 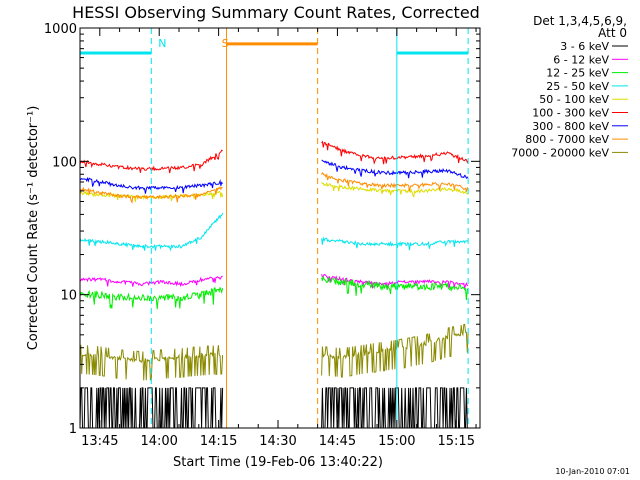 What do you see at coordinates (456, 441) in the screenshot?
I see `x-tick-label: 15:15` at bounding box center [456, 441].